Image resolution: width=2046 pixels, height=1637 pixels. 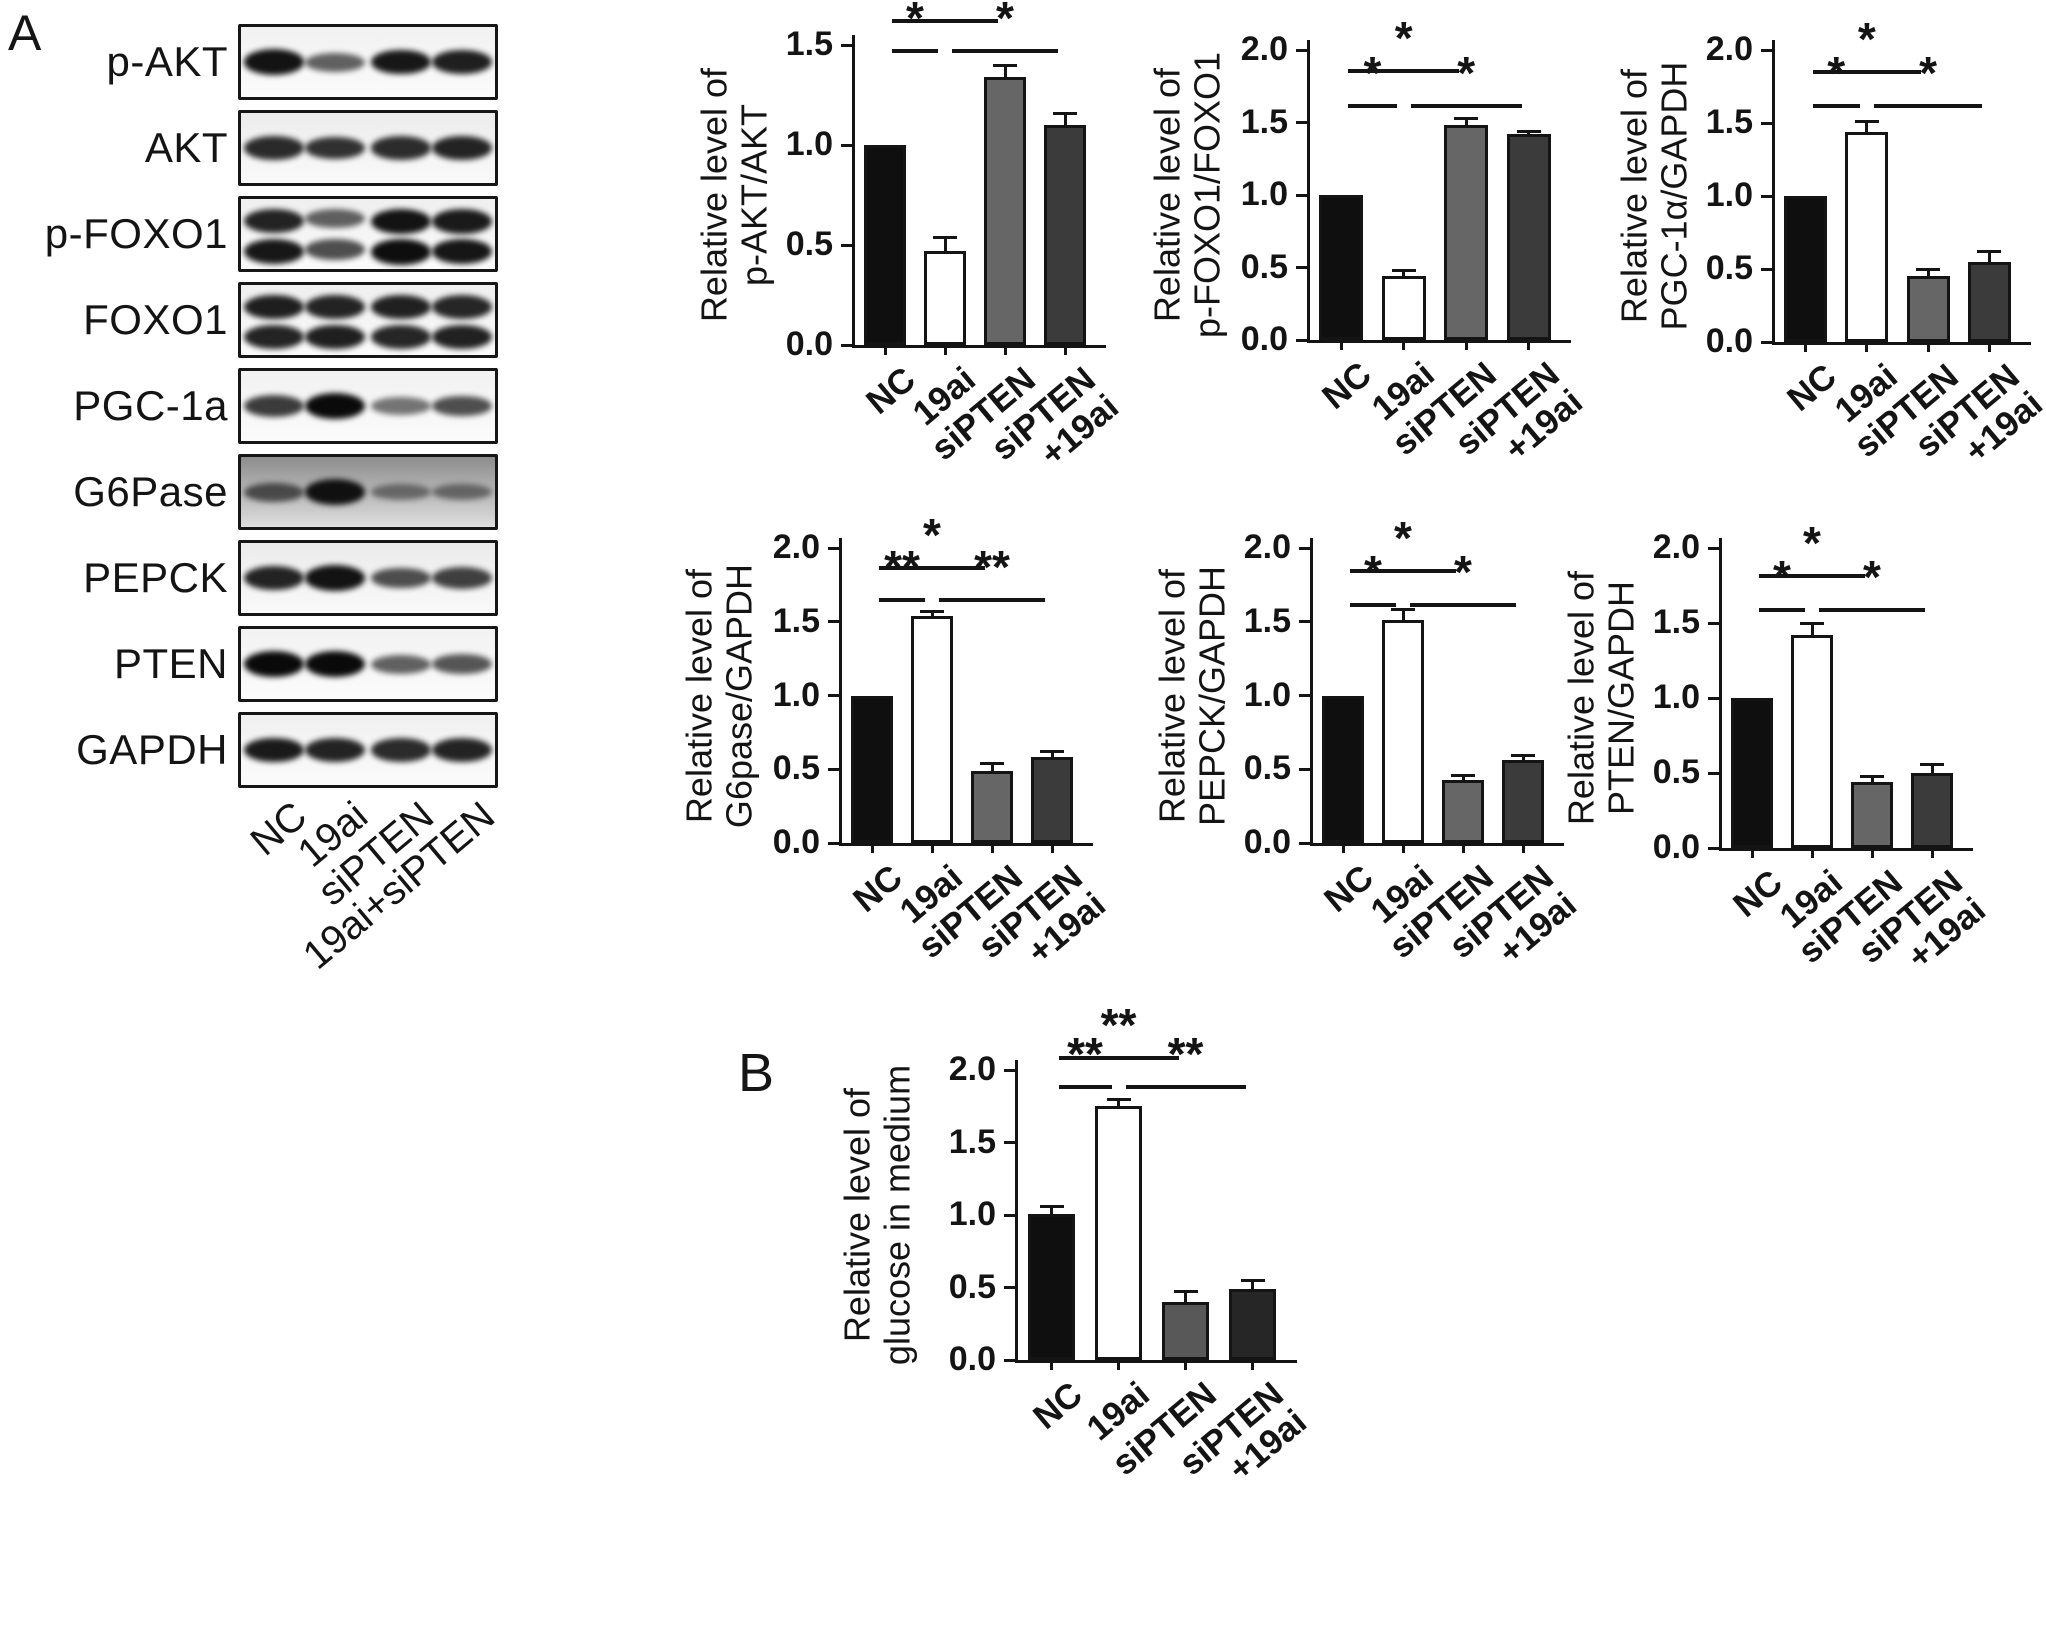 What do you see at coordinates (853, 191) in the screenshot?
I see `y-axis` at bounding box center [853, 191].